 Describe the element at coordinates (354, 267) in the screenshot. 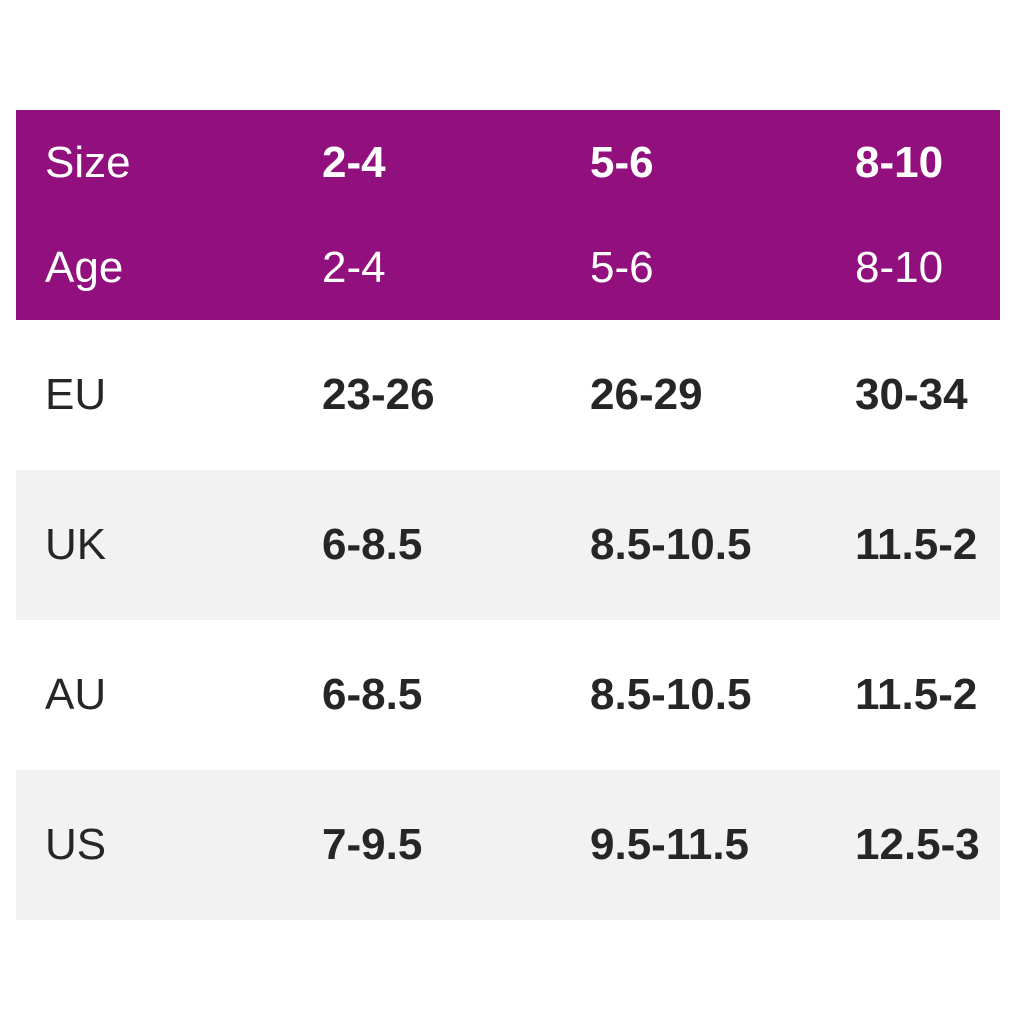

I see `age-value-1: 2-4` at that location.